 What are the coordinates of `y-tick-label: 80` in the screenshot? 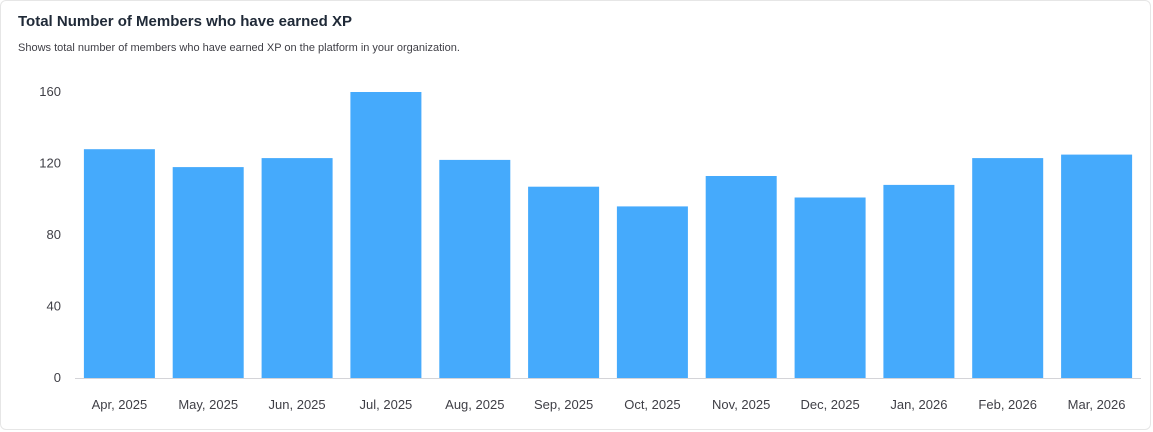 It's located at (54, 234).